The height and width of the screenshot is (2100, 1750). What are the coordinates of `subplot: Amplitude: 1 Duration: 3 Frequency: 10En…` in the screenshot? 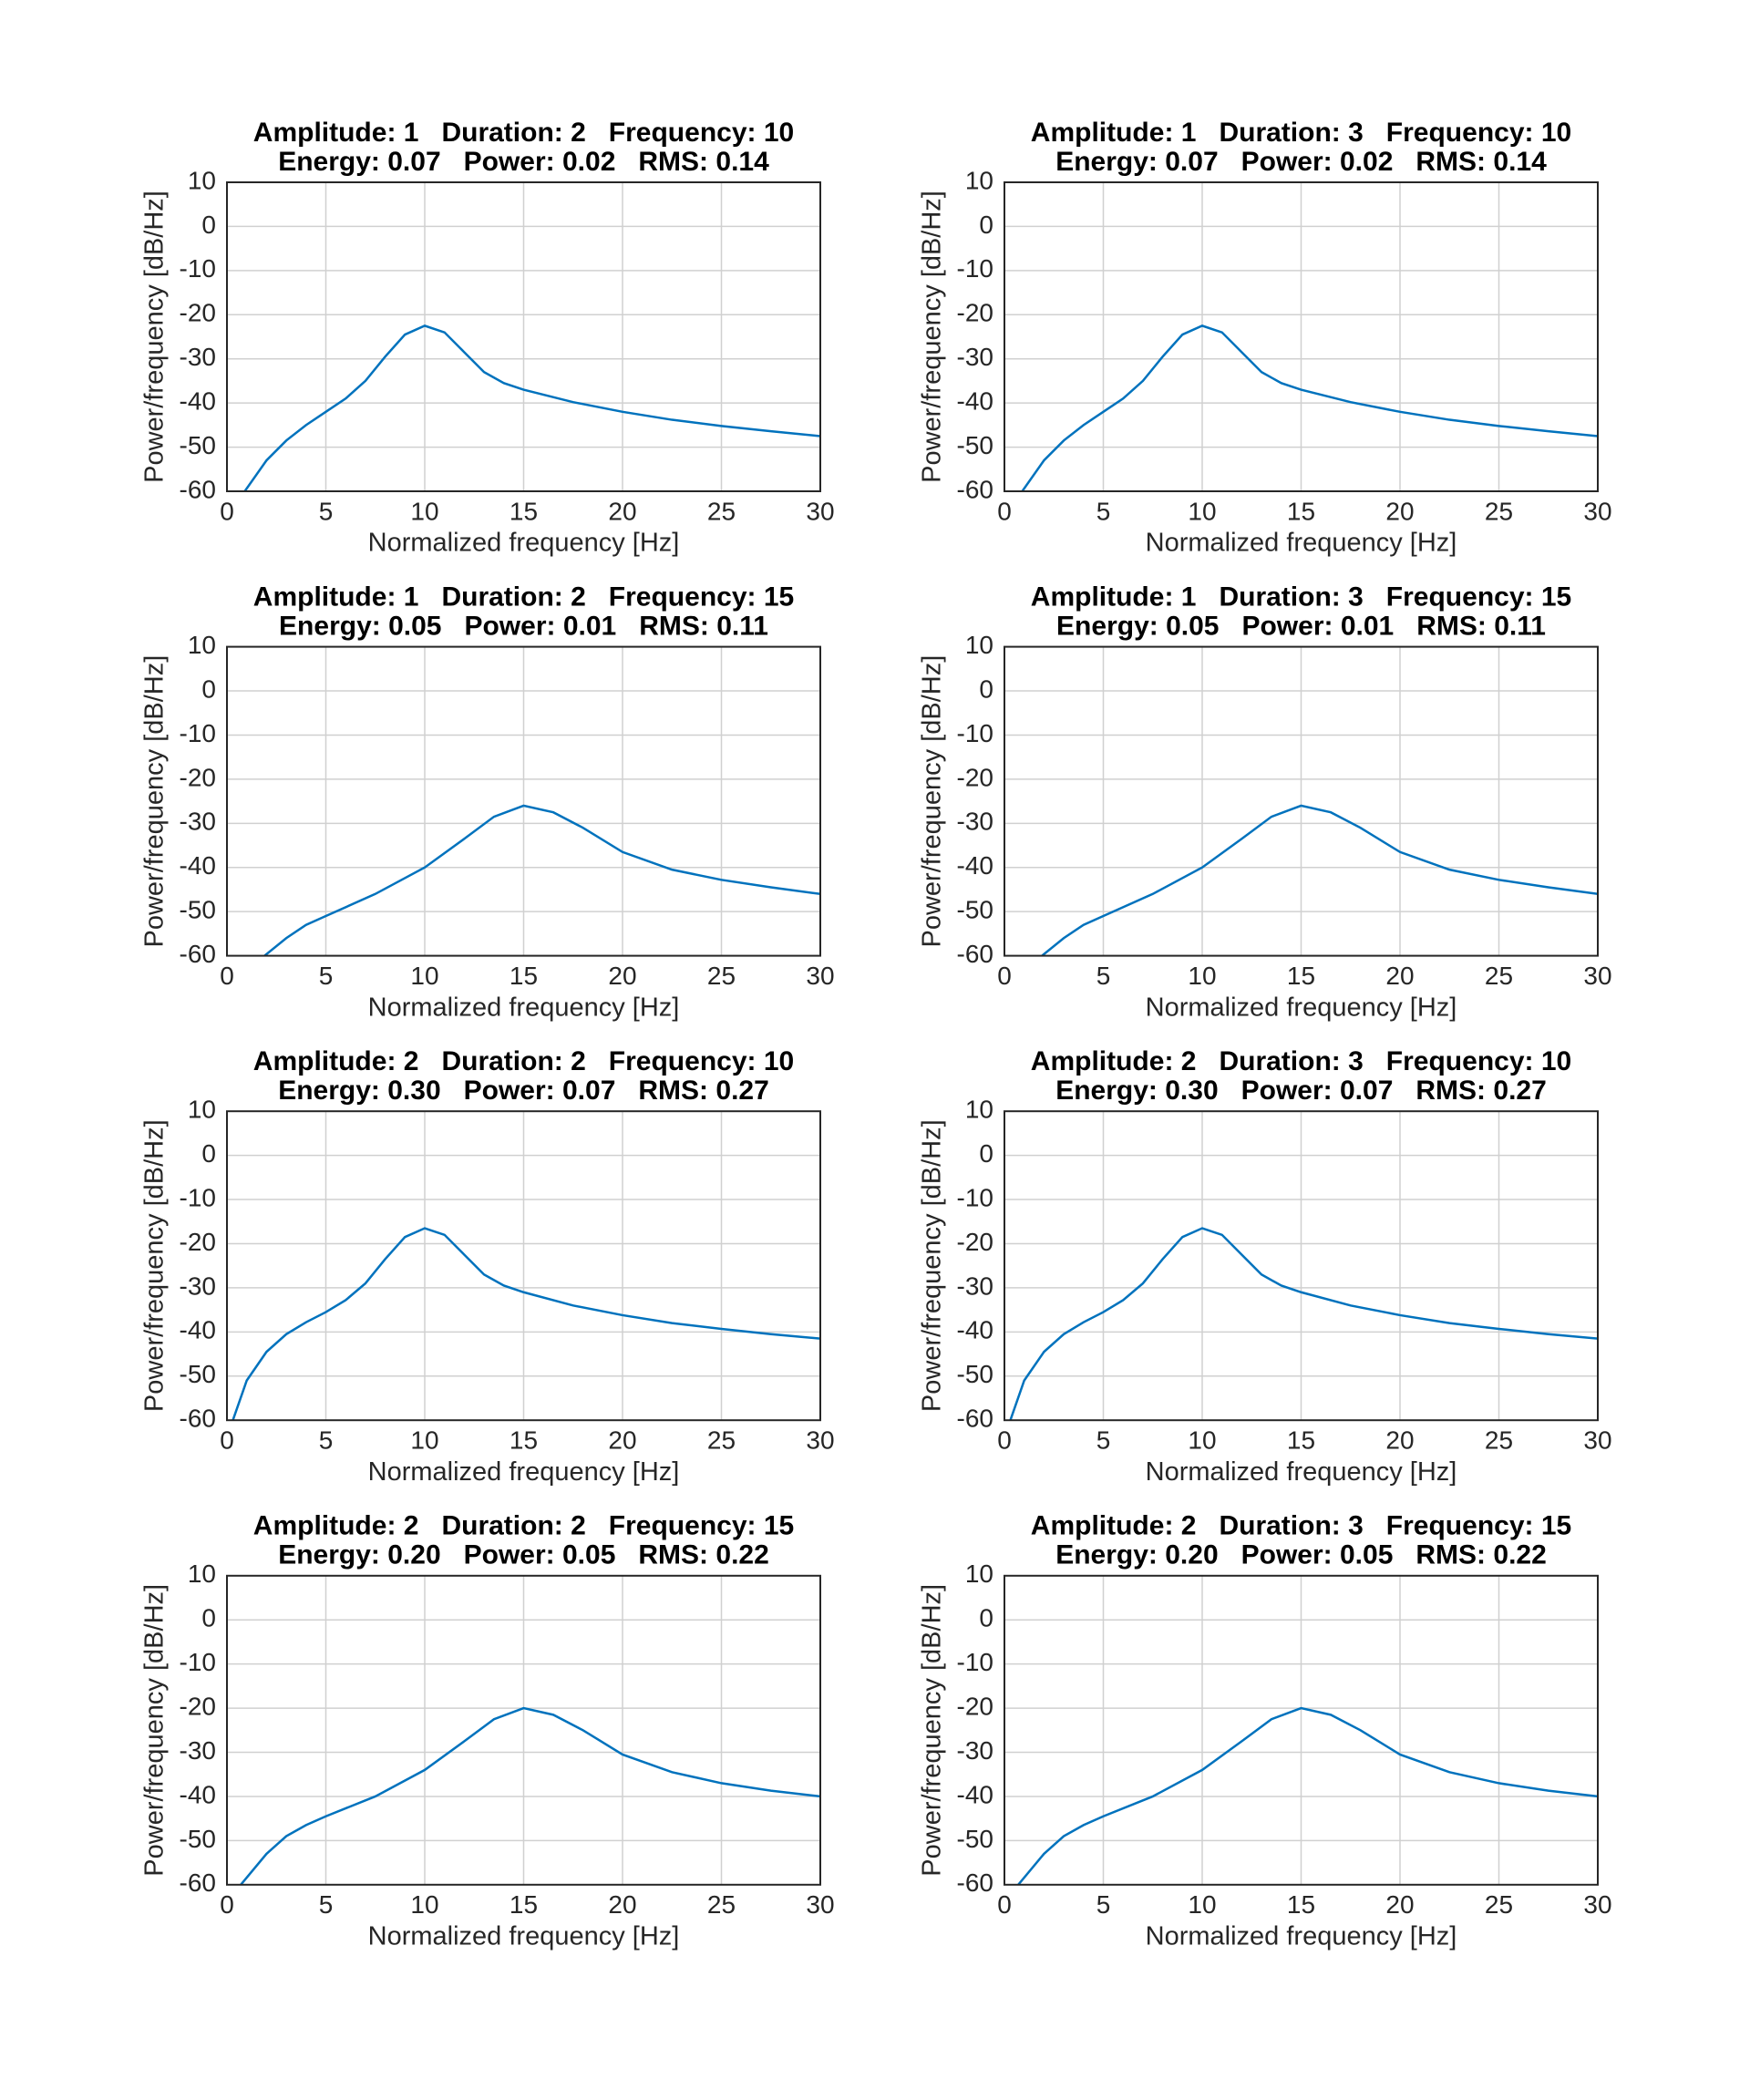 It's located at (1265, 338).